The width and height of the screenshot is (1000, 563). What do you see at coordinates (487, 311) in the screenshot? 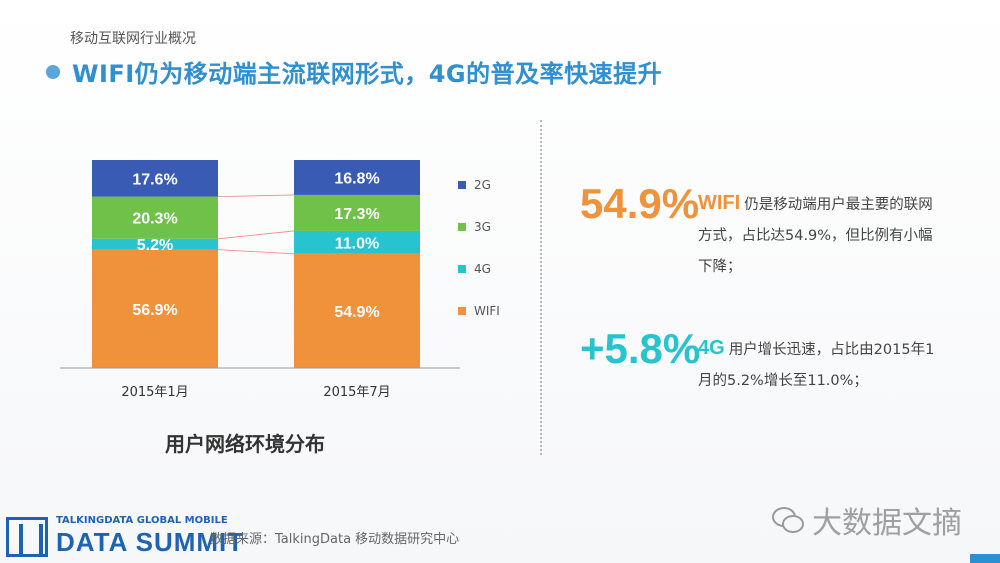
I see `legend-label-wifi: WIFI` at bounding box center [487, 311].